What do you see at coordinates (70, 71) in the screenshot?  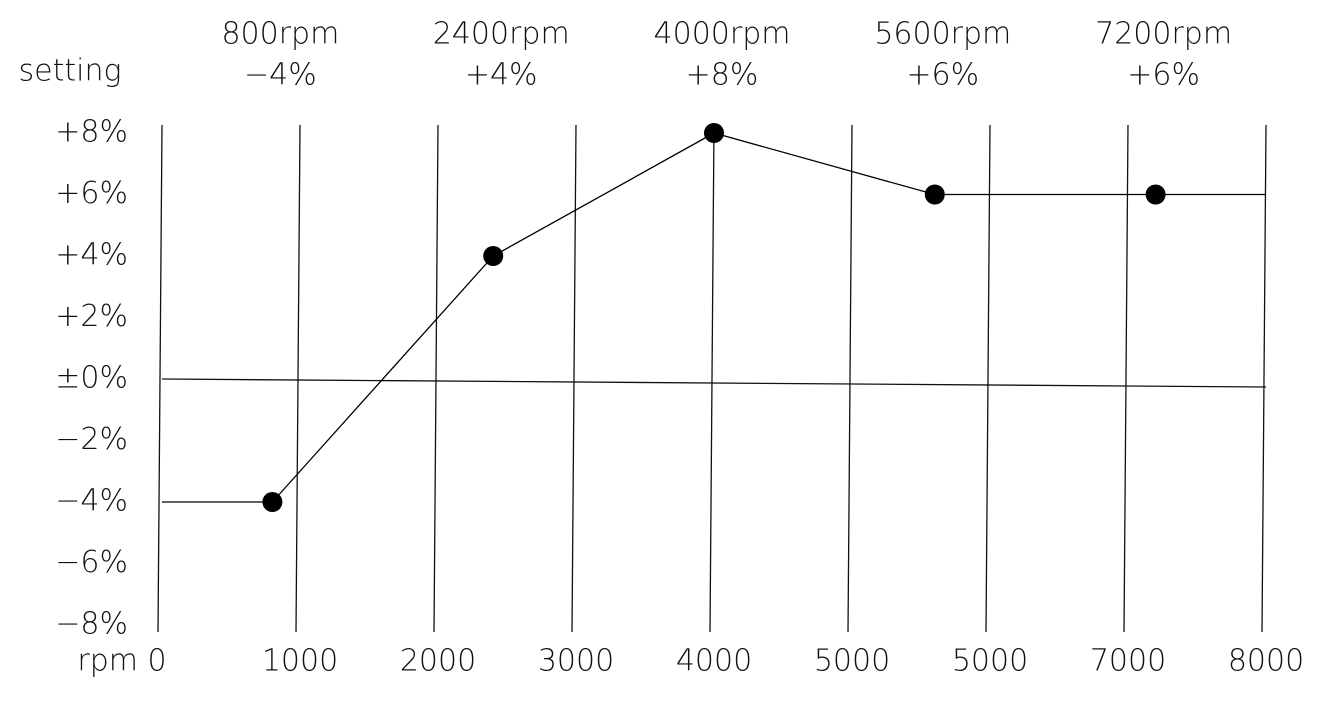 I see `y-axis-label: setting` at bounding box center [70, 71].